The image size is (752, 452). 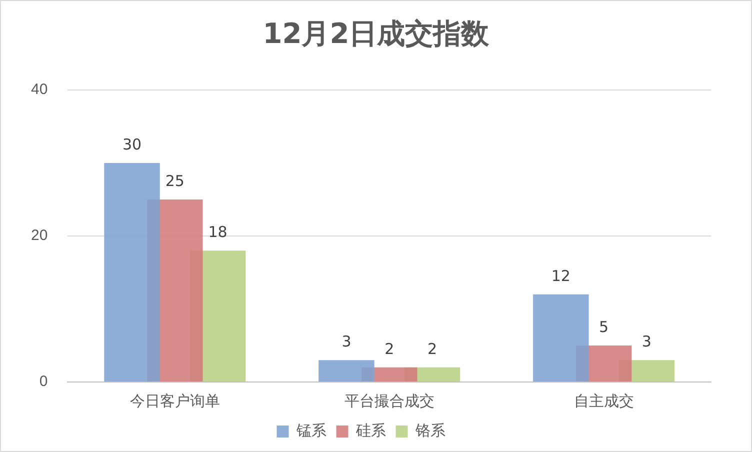 What do you see at coordinates (174, 181) in the screenshot?
I see `data-label: 25` at bounding box center [174, 181].